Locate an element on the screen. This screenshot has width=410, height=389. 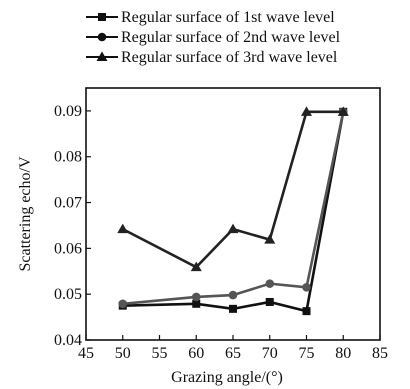
y-tick-label: 0.04 is located at coordinates (68, 340).